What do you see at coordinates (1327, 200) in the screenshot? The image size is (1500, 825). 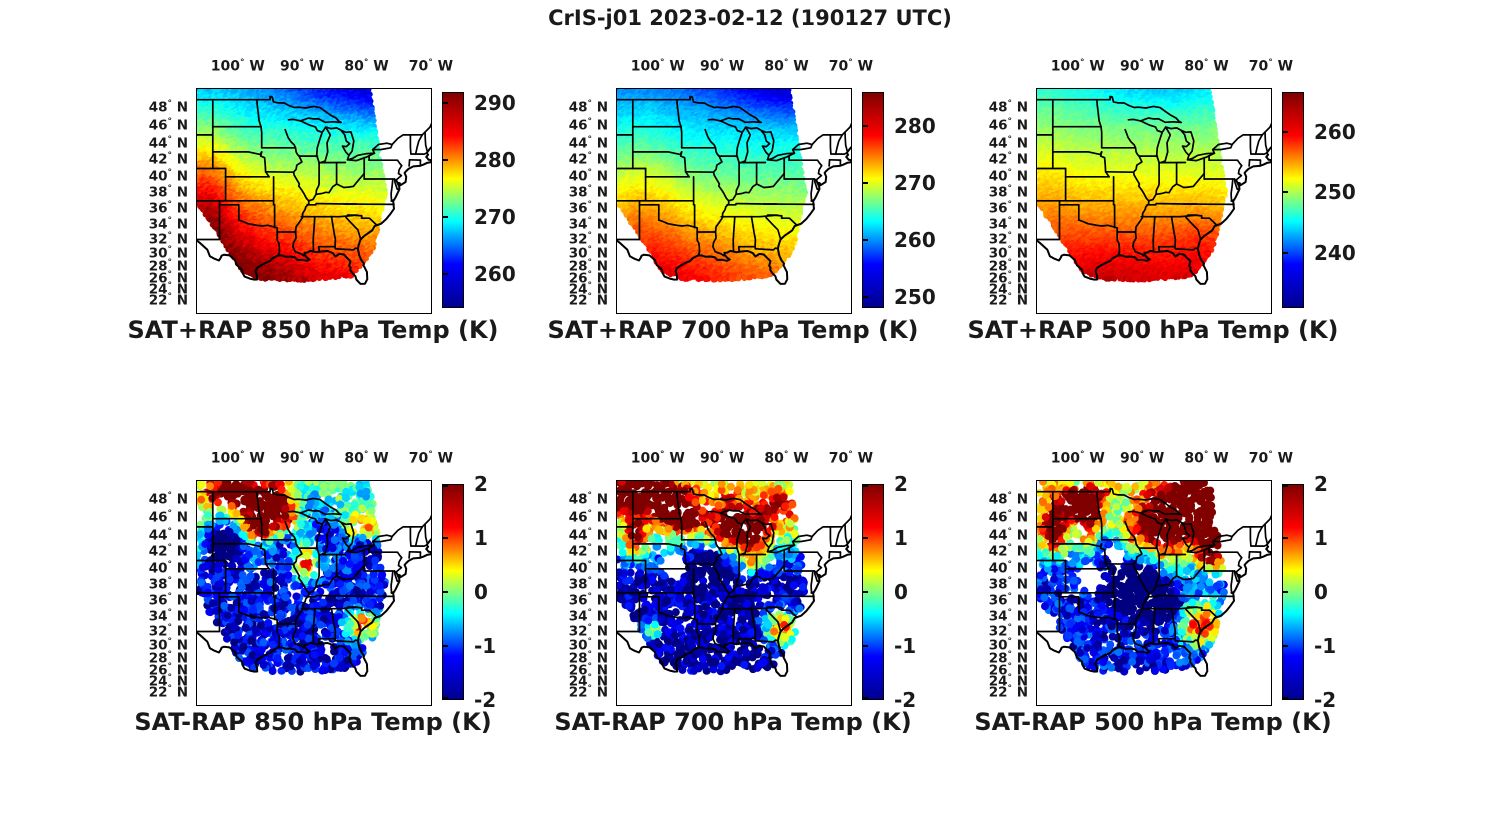 I see `colorbar: 260 250 240` at bounding box center [1327, 200].